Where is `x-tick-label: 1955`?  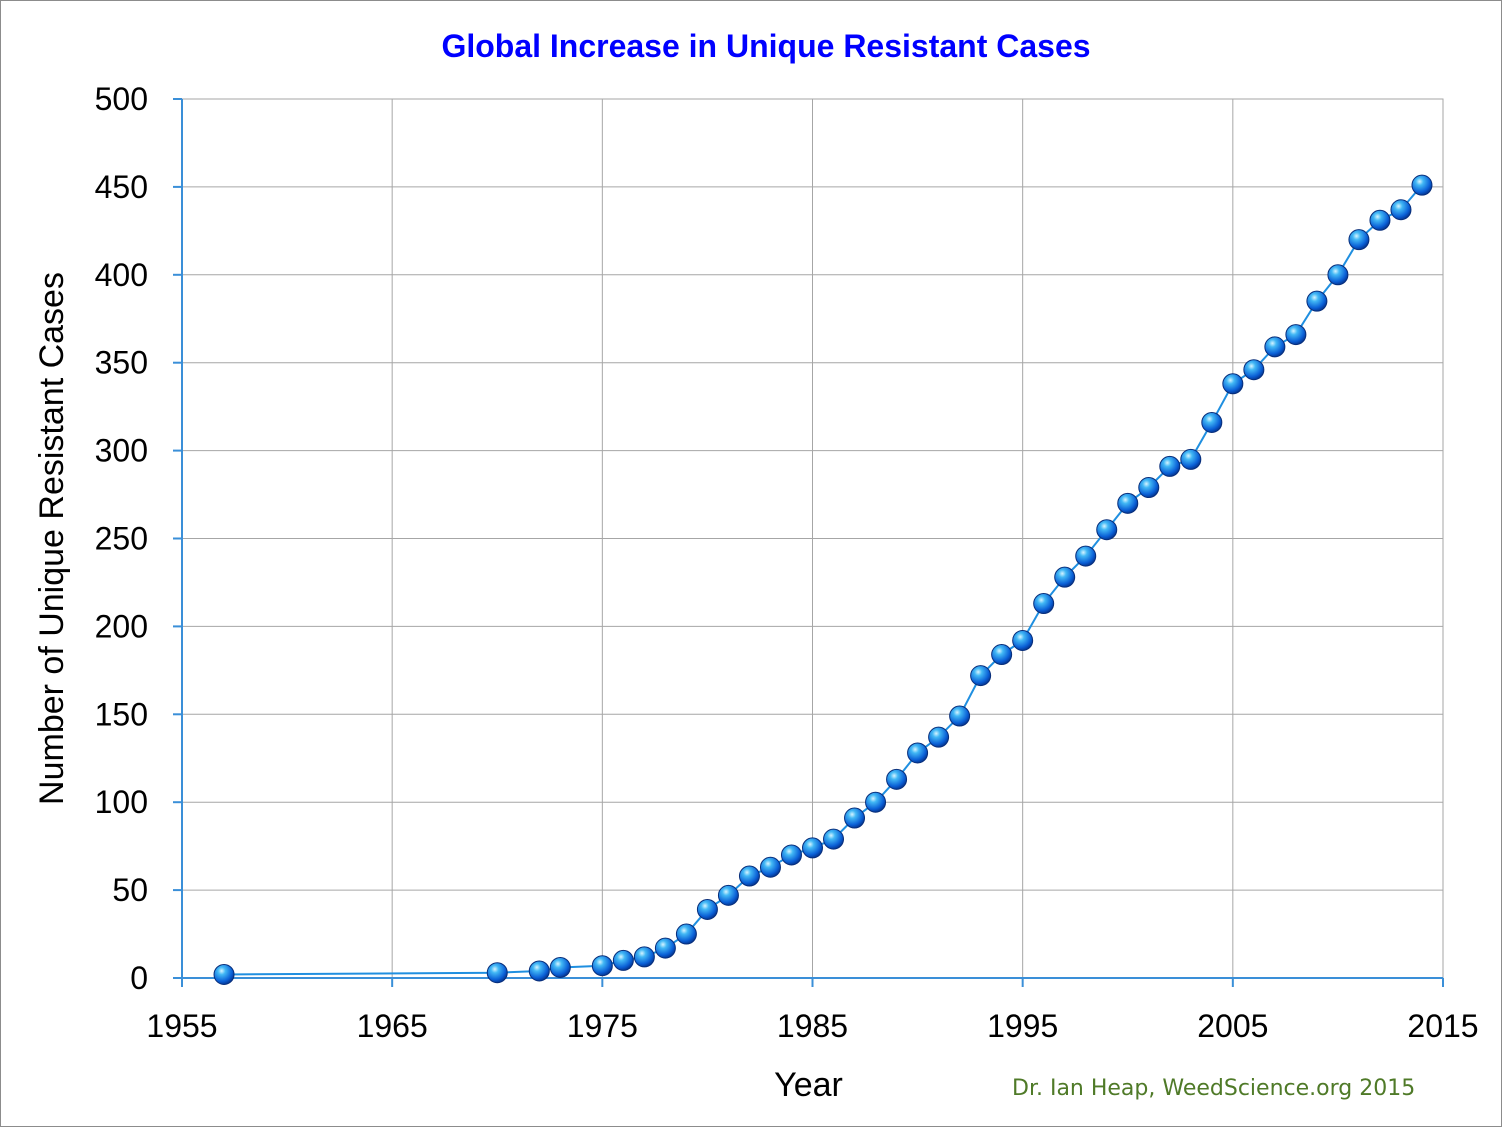 x-tick-label: 1955 is located at coordinates (181, 1026).